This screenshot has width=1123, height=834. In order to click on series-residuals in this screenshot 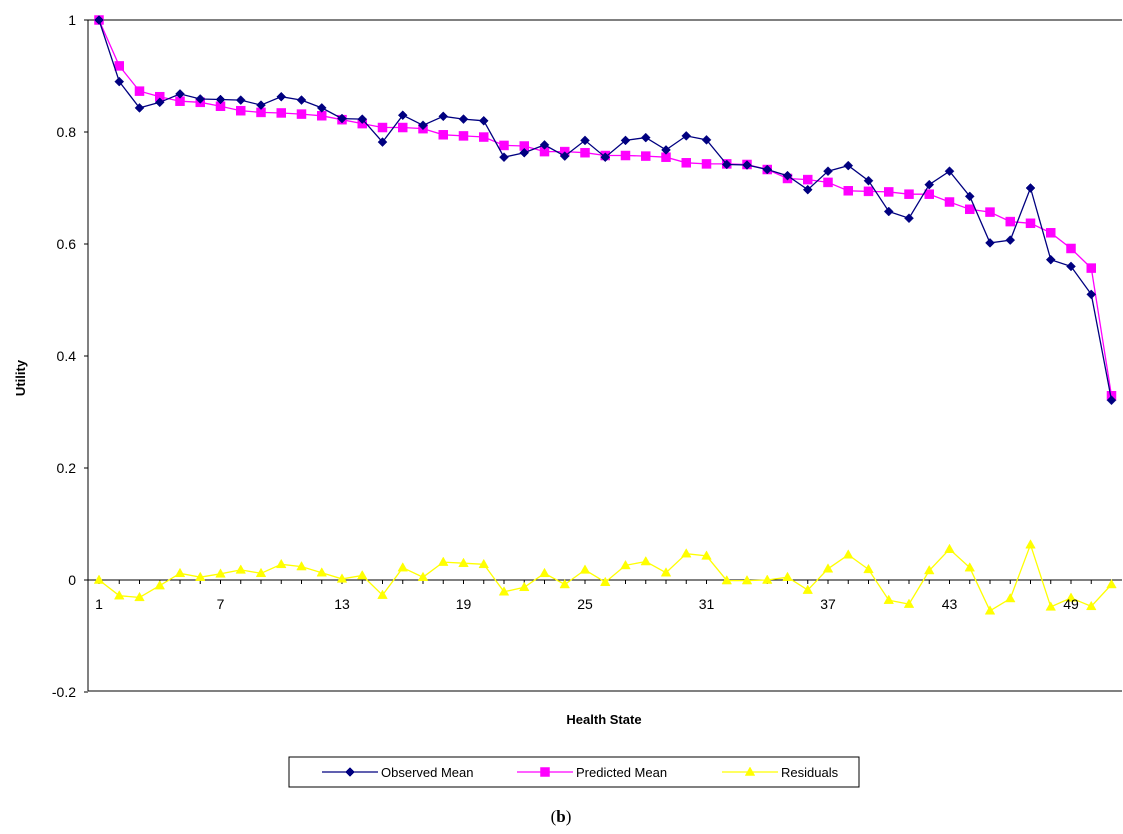, I will do `click(605, 577)`.